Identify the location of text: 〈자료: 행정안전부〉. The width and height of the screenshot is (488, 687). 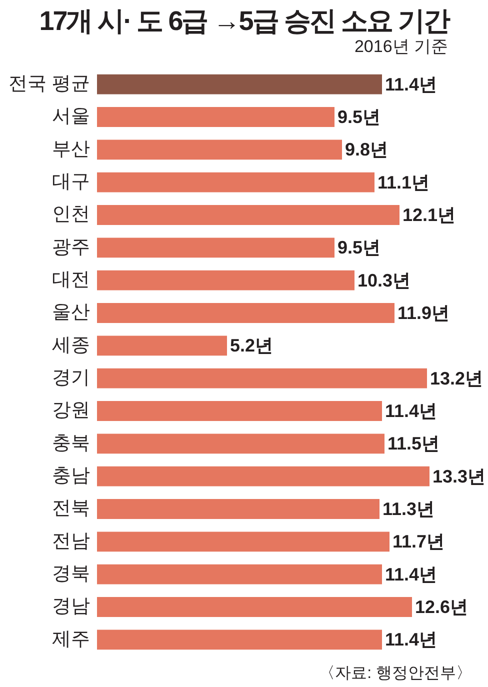
(395, 674).